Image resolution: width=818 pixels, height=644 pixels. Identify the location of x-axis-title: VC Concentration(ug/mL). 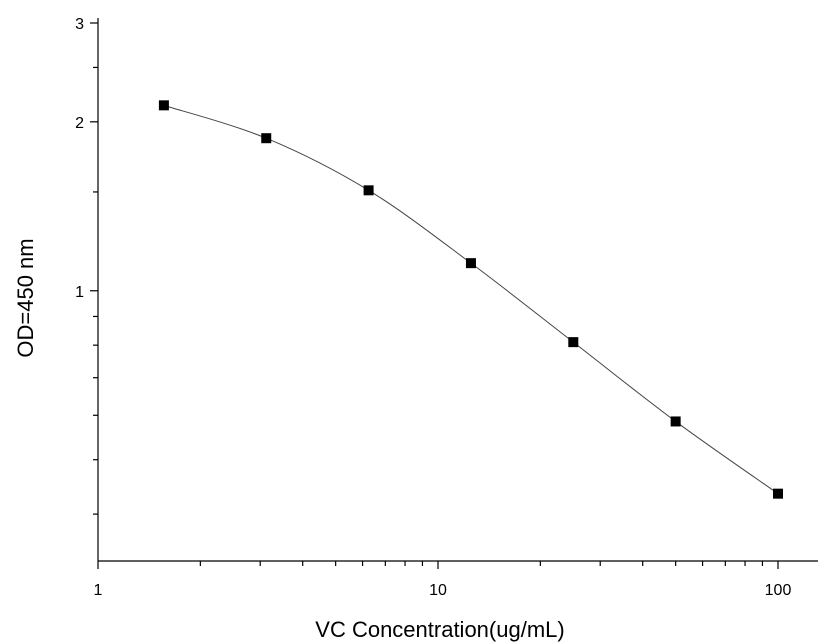
(439, 629).